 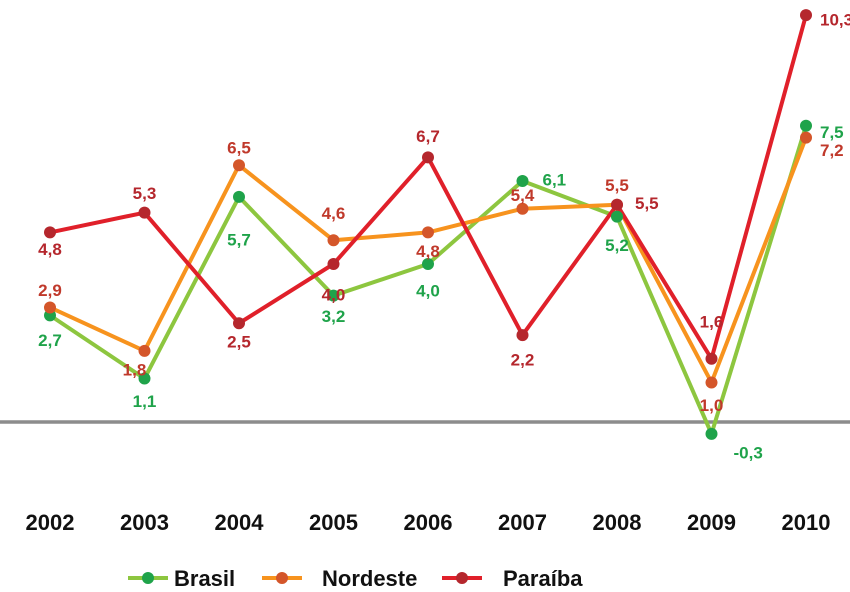 I want to click on x-tick-label: 2010, so click(x=806, y=522).